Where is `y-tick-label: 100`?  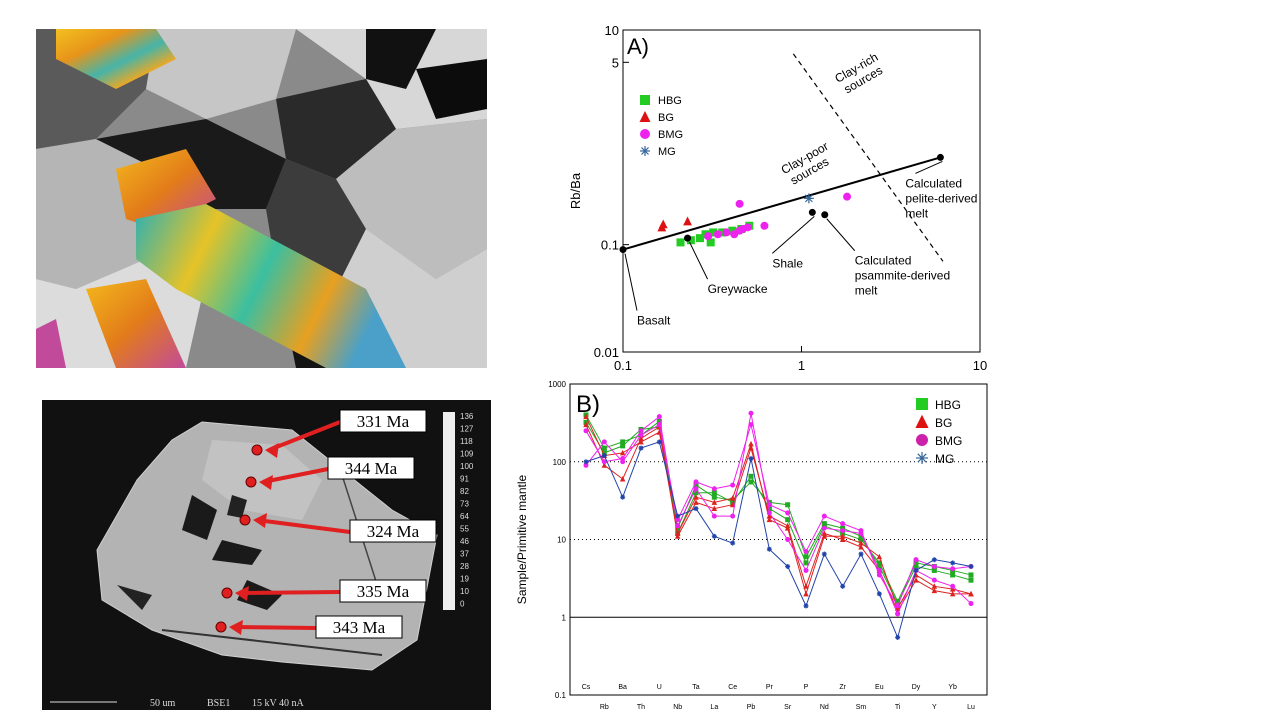
y-tick-label: 100 is located at coordinates (560, 462).